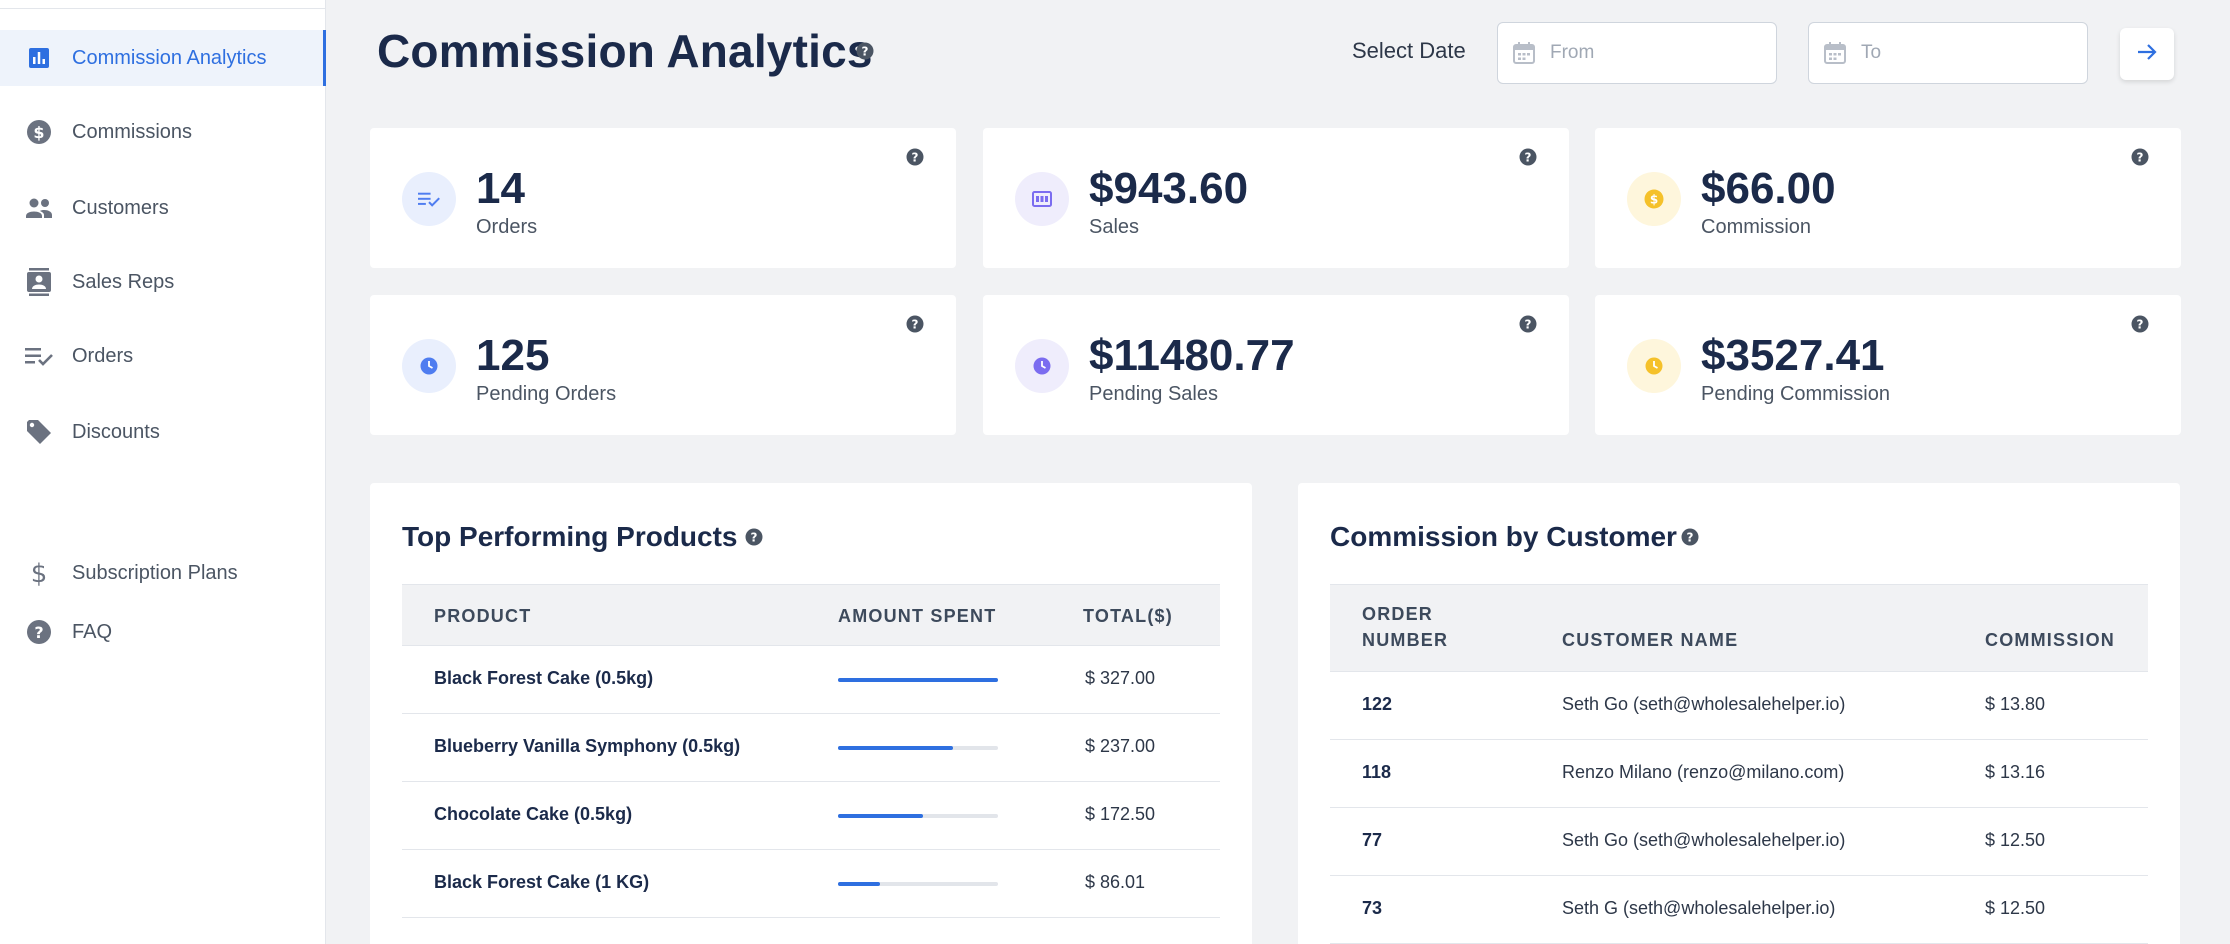  I want to click on table-header: ORDER NUMBER CUSTOMER NAME COMMISSION, so click(1739, 628).